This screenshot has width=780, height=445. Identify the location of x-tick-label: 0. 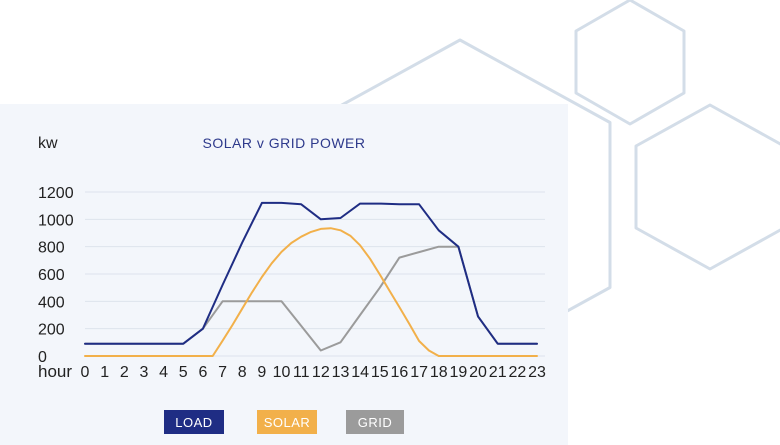
(85, 372).